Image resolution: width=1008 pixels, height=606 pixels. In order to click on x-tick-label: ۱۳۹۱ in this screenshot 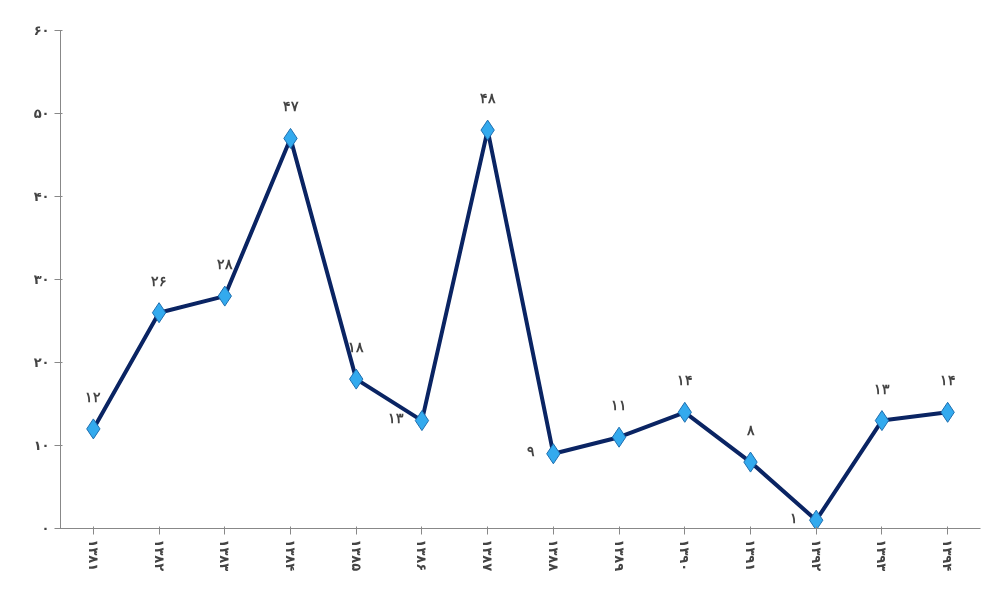, I will do `click(750, 555)`.